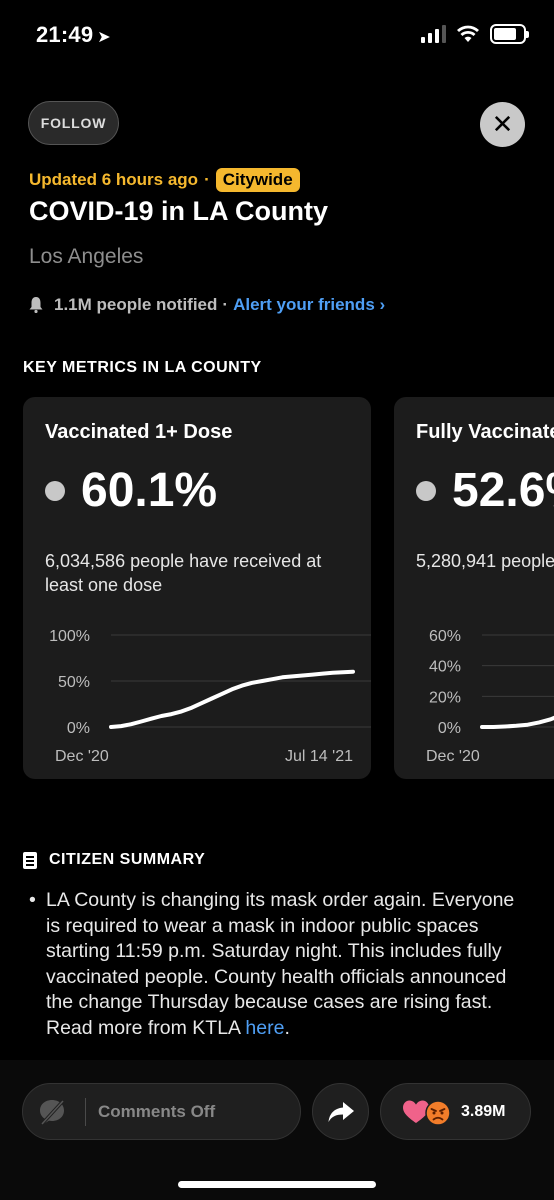 Image resolution: width=554 pixels, height=1200 pixels. I want to click on status-time: 21:49 ➤, so click(73, 35).